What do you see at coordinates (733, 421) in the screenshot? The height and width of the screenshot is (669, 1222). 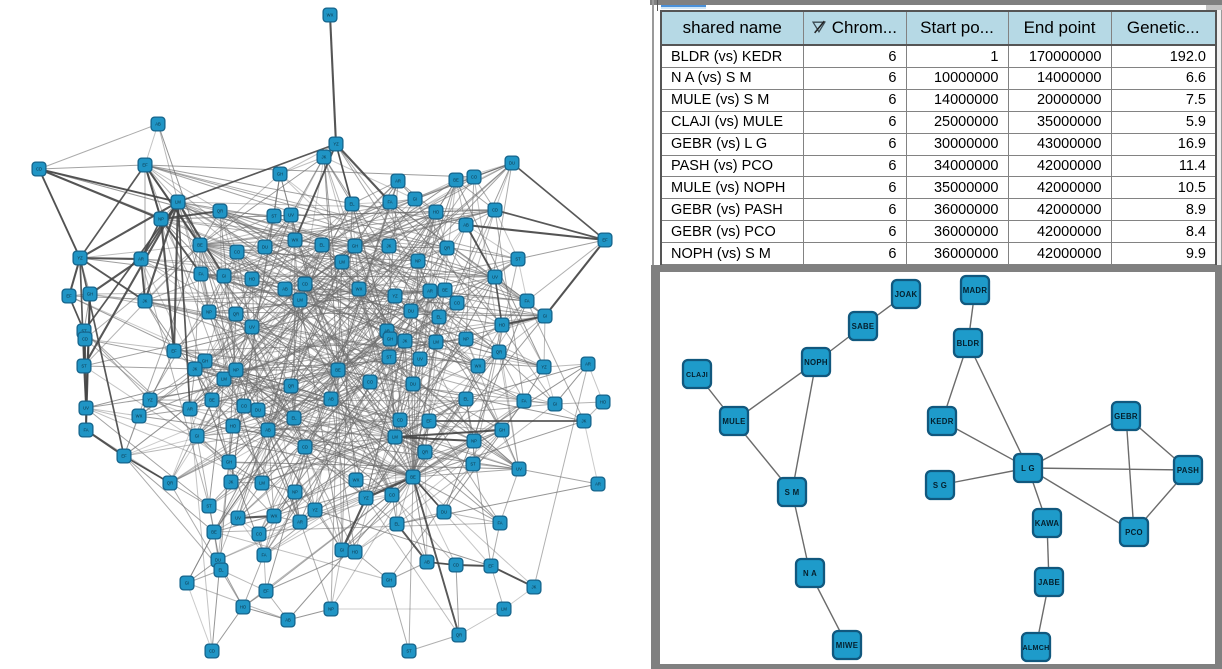 I see `svg-text: MULE` at bounding box center [733, 421].